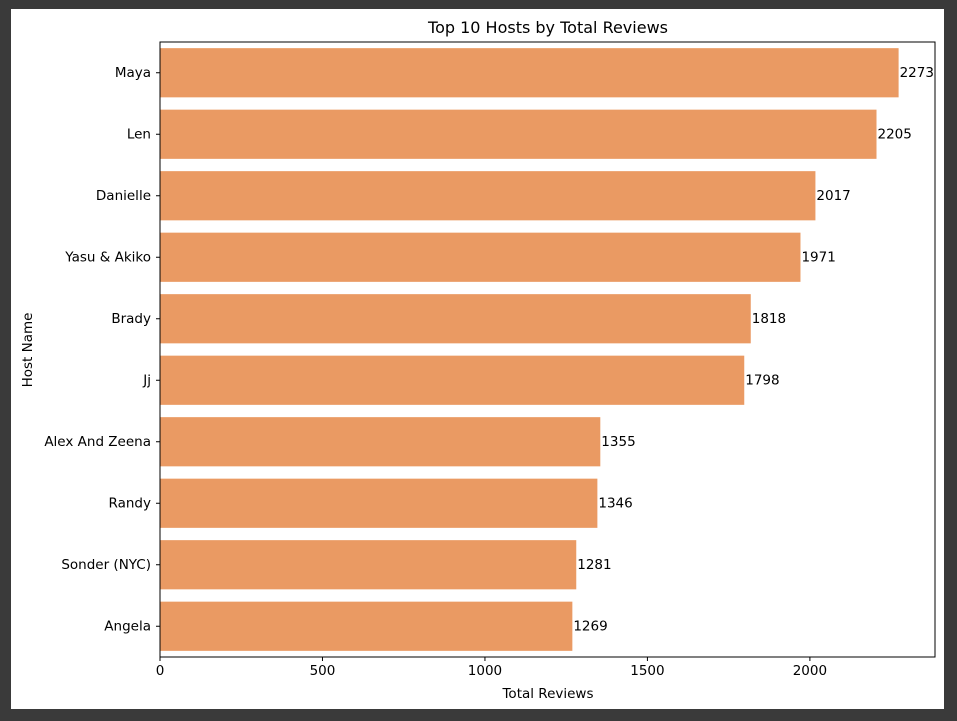 Image resolution: width=957 pixels, height=721 pixels. What do you see at coordinates (590, 626) in the screenshot?
I see `value-label: 1269` at bounding box center [590, 626].